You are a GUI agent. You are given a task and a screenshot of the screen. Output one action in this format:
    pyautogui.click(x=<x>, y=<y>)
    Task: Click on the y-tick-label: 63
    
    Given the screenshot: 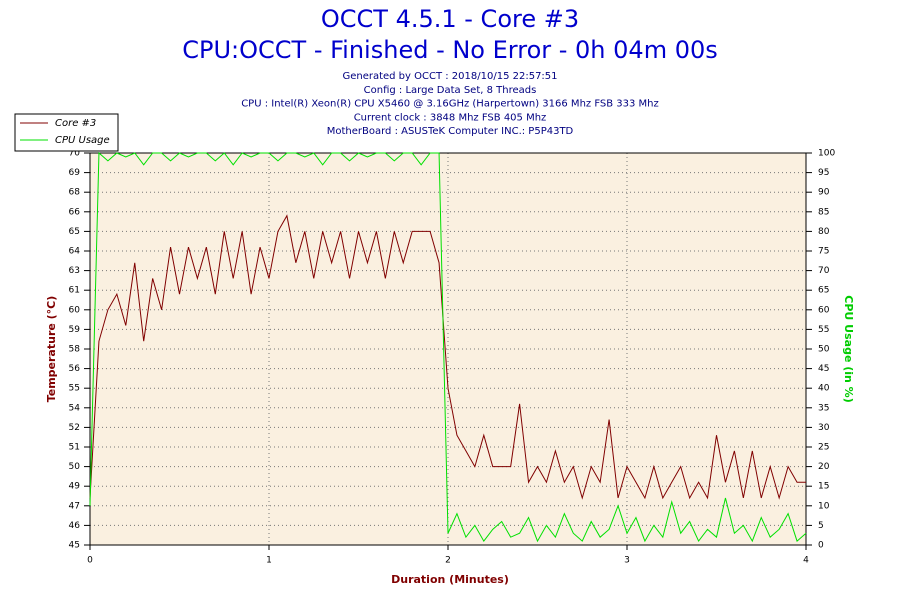 What is the action you would take?
    pyautogui.click(x=74, y=271)
    